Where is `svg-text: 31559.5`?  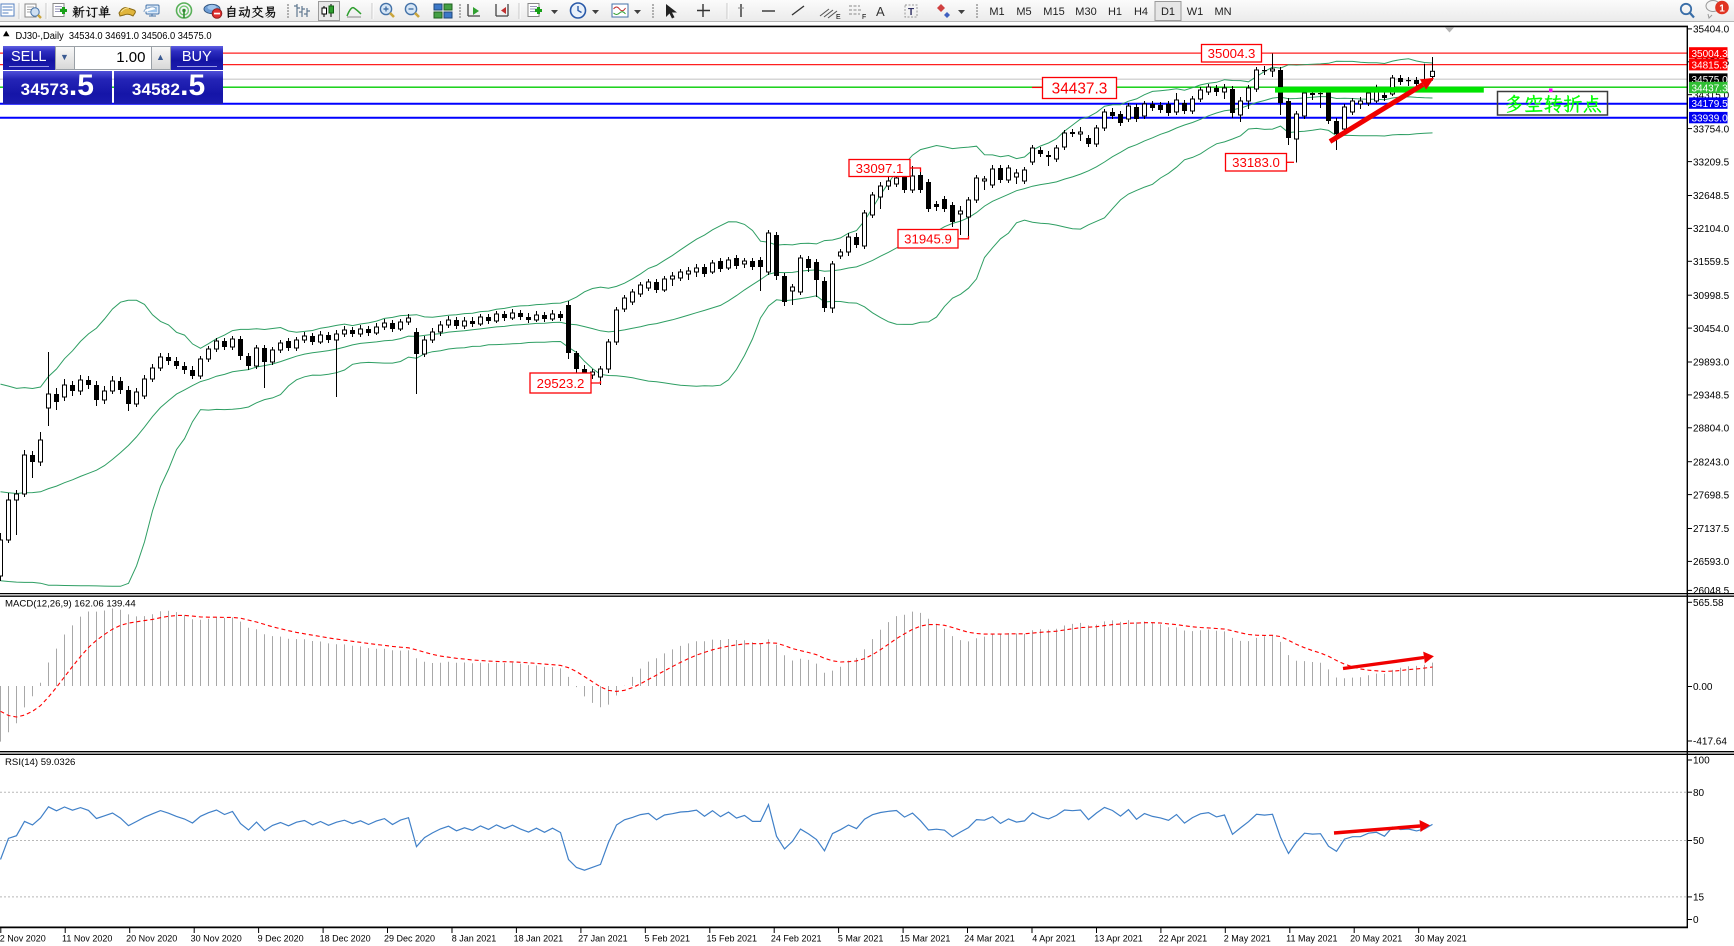
svg-text: 31559.5 is located at coordinates (1711, 262).